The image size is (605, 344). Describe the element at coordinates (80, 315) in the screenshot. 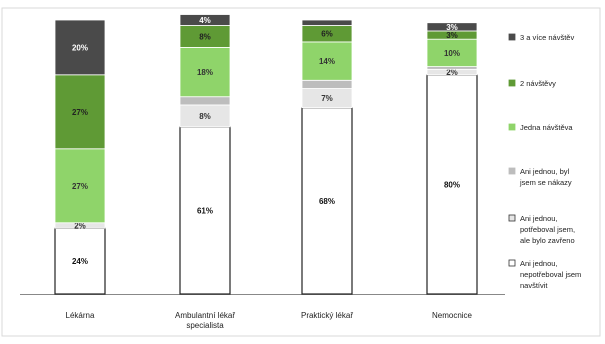

I see `category-label: Lékárna` at that location.